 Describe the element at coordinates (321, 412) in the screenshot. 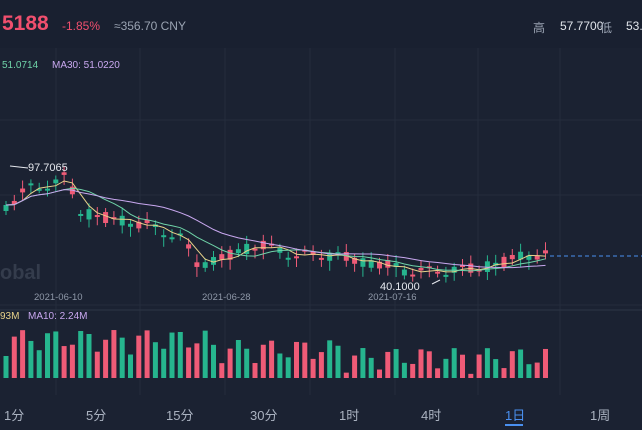

I see `timeframe-bar: 1分 5分 15分 30分 1时 4时 1日 1周` at that location.